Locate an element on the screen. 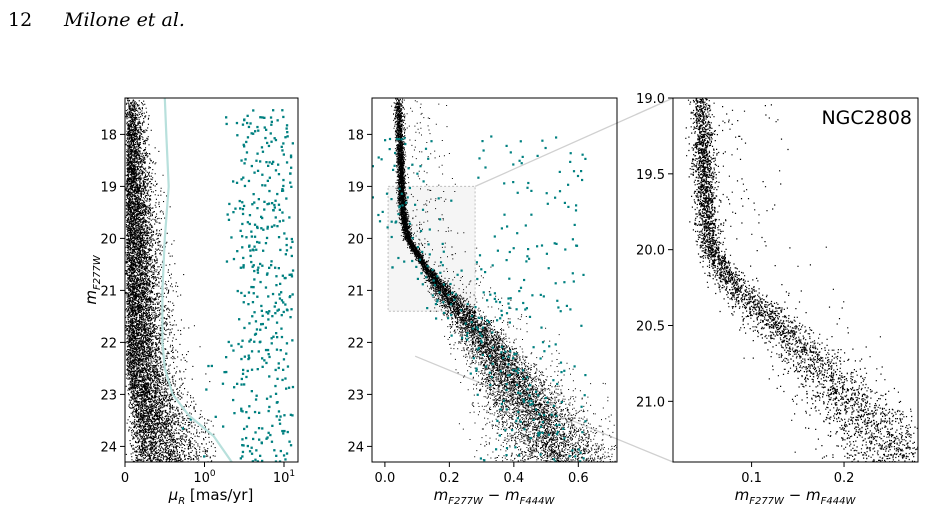 This screenshot has width=926, height=513. x-tick-label: 0.6 is located at coordinates (578, 478).